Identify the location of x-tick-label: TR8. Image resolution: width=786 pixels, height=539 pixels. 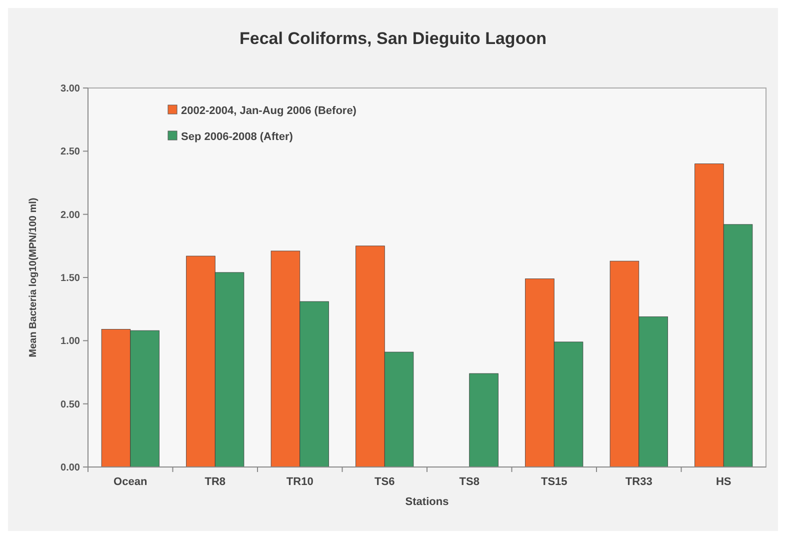
(215, 482).